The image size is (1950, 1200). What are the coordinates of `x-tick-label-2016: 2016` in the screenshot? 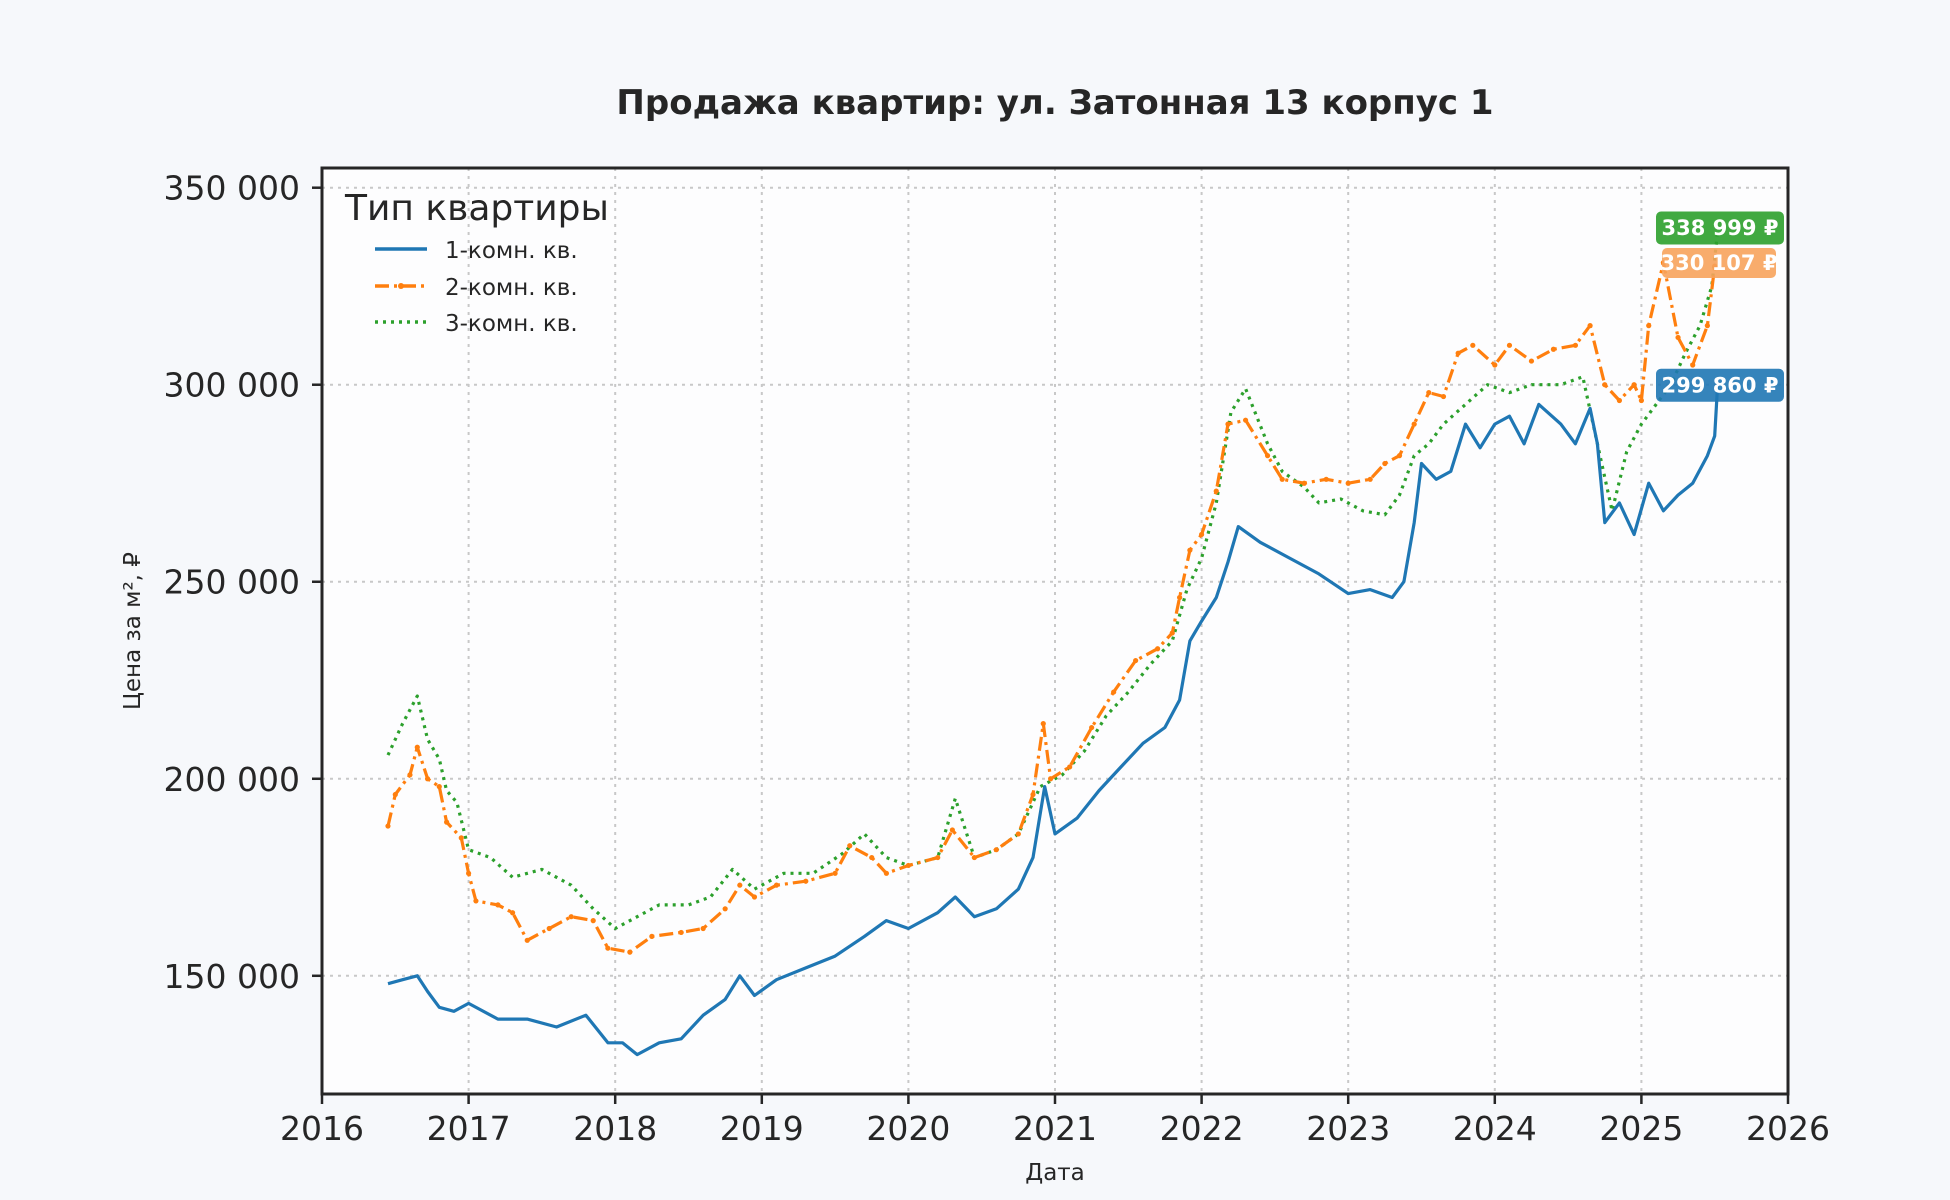 It's located at (322, 1128).